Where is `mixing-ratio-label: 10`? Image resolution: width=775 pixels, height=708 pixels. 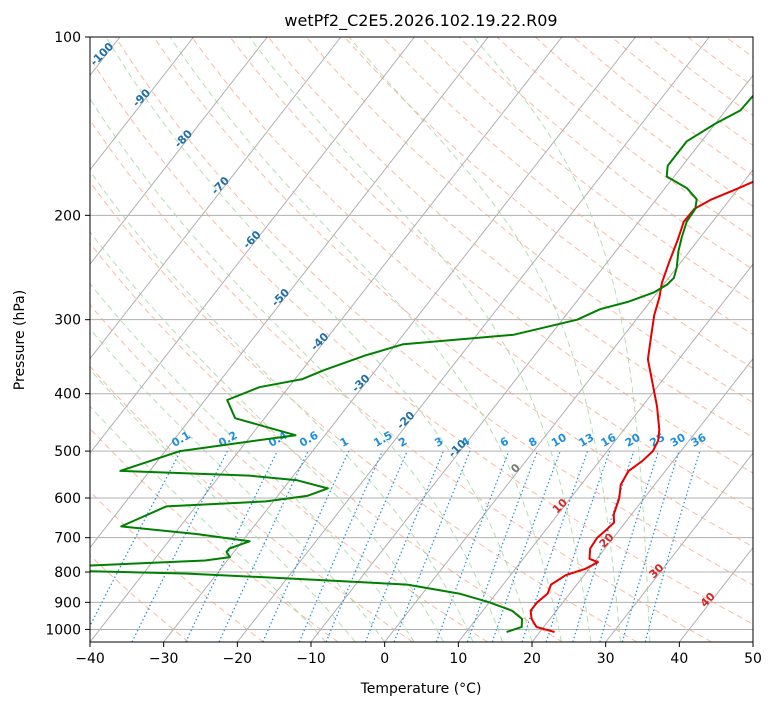
mixing-ratio-label: 10 is located at coordinates (559, 440).